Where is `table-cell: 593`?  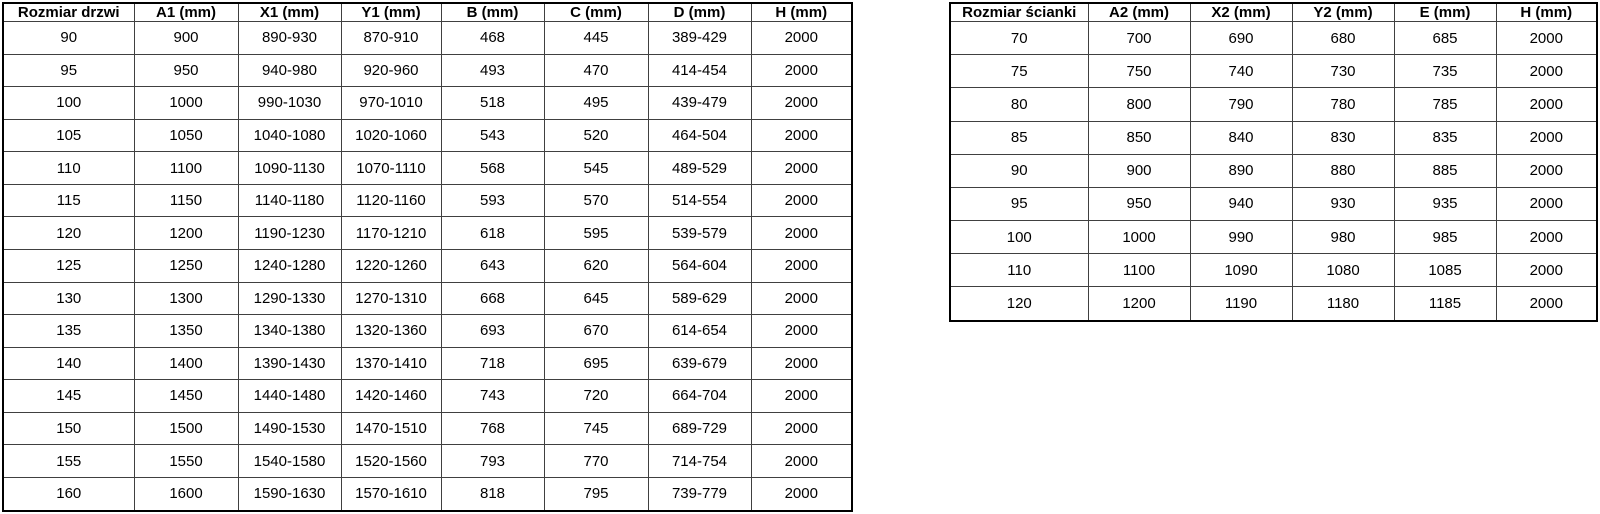 table-cell: 593 is located at coordinates (492, 200).